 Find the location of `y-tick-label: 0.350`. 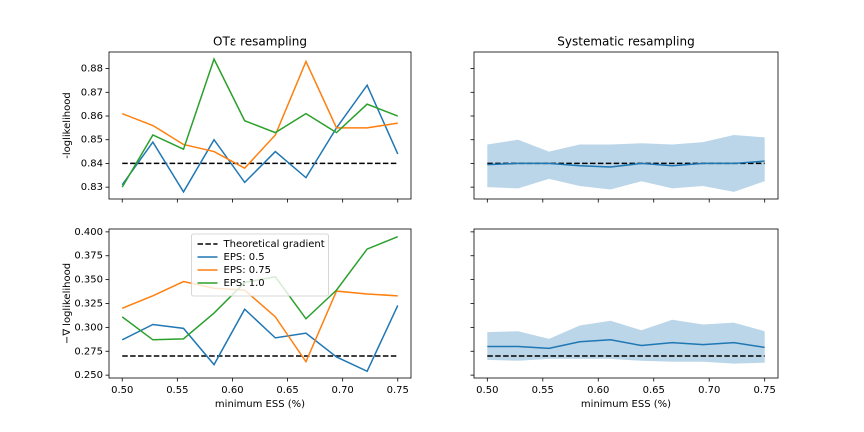

y-tick-label: 0.350 is located at coordinates (88, 280).